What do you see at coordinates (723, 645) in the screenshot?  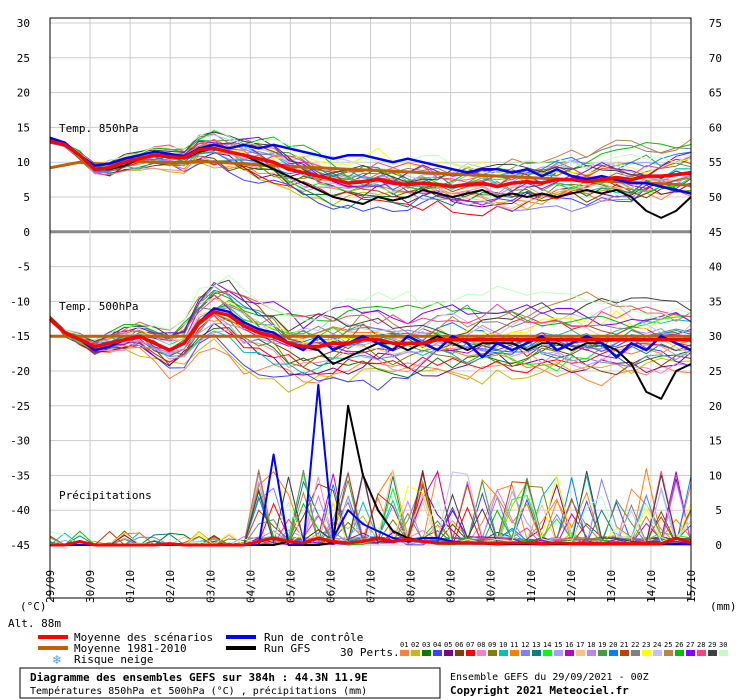 I see `perturbation-legend-label: 30` at bounding box center [723, 645].